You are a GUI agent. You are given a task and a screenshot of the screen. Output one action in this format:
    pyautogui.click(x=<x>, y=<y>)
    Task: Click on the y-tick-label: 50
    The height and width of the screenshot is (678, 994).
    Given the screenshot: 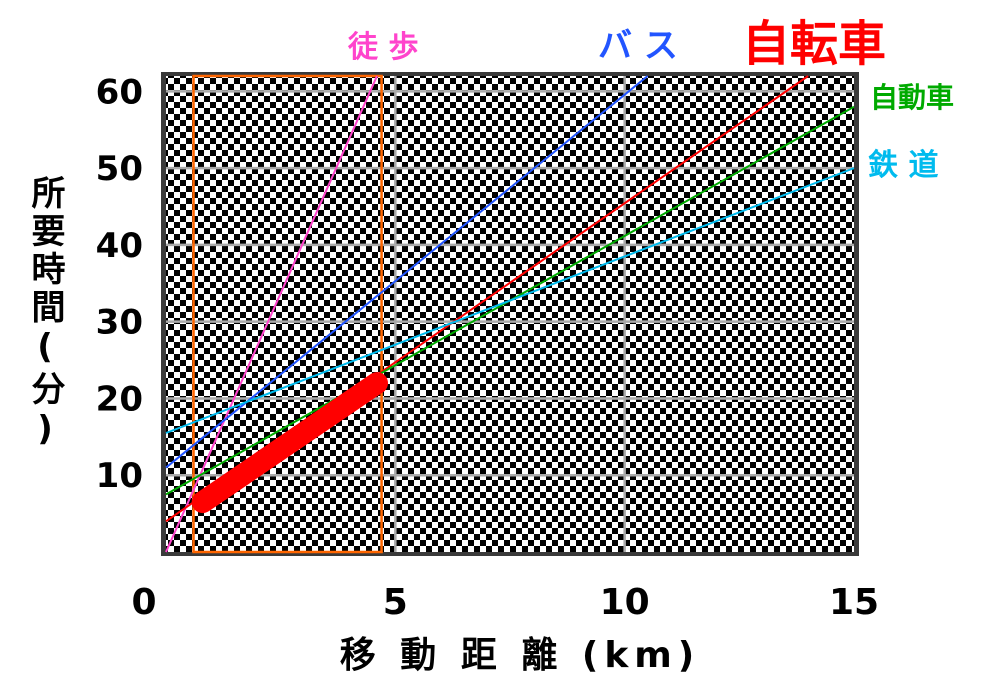 What is the action you would take?
    pyautogui.click(x=119, y=169)
    